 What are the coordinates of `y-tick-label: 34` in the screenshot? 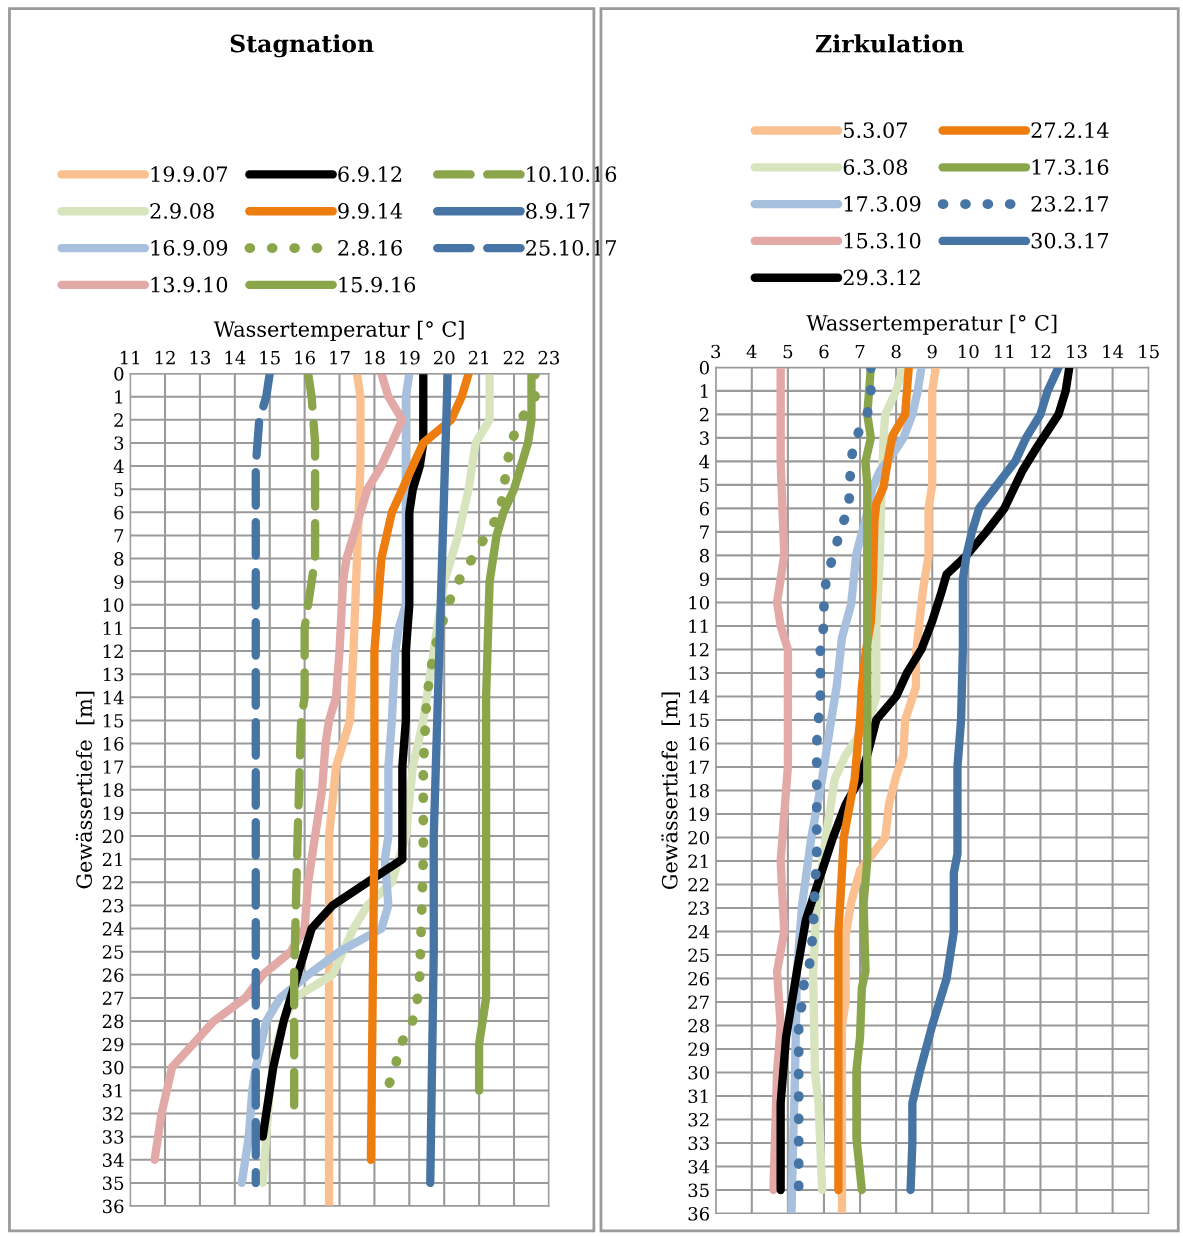 It's located at (113, 1160).